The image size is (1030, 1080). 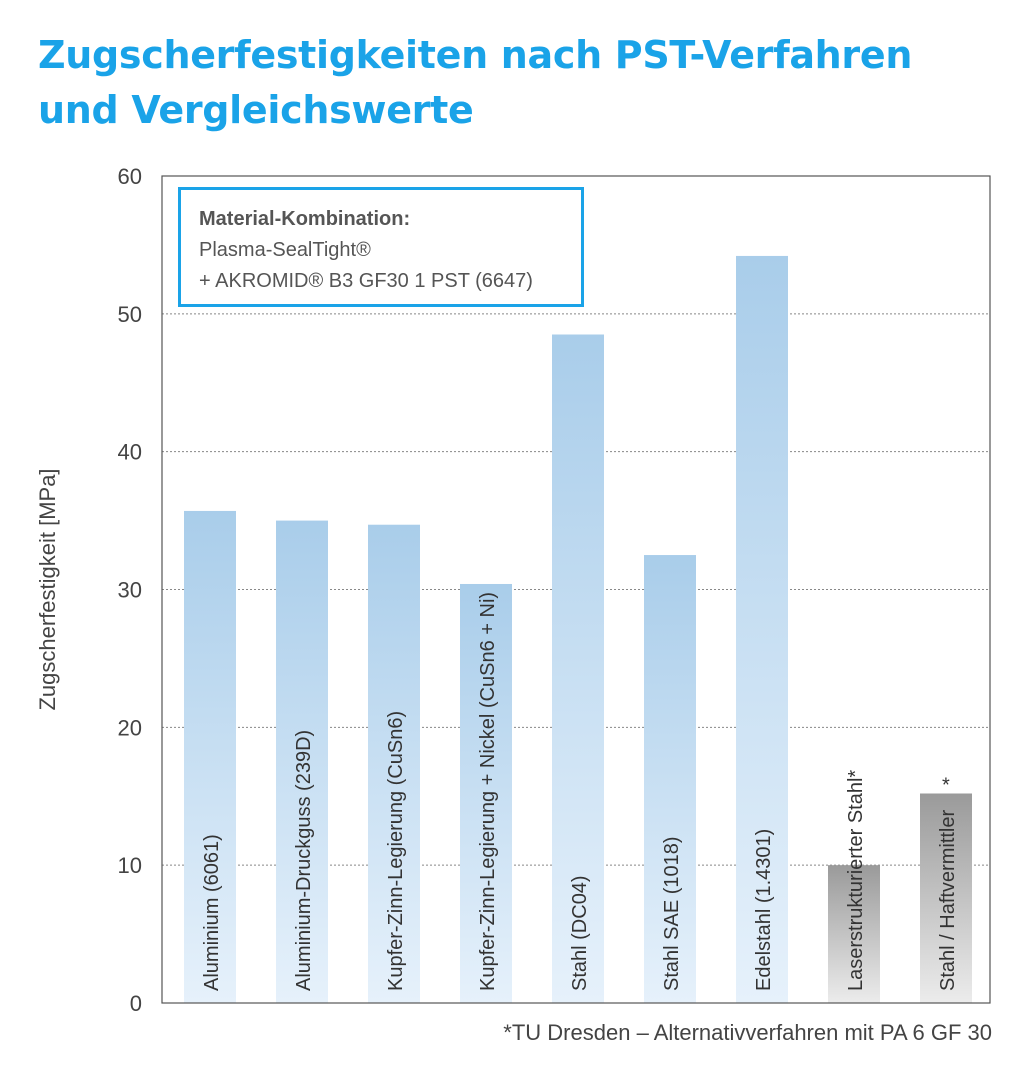 I want to click on y-tick-labels: 0 10 20 30 40 50 60, so click(x=130, y=590).